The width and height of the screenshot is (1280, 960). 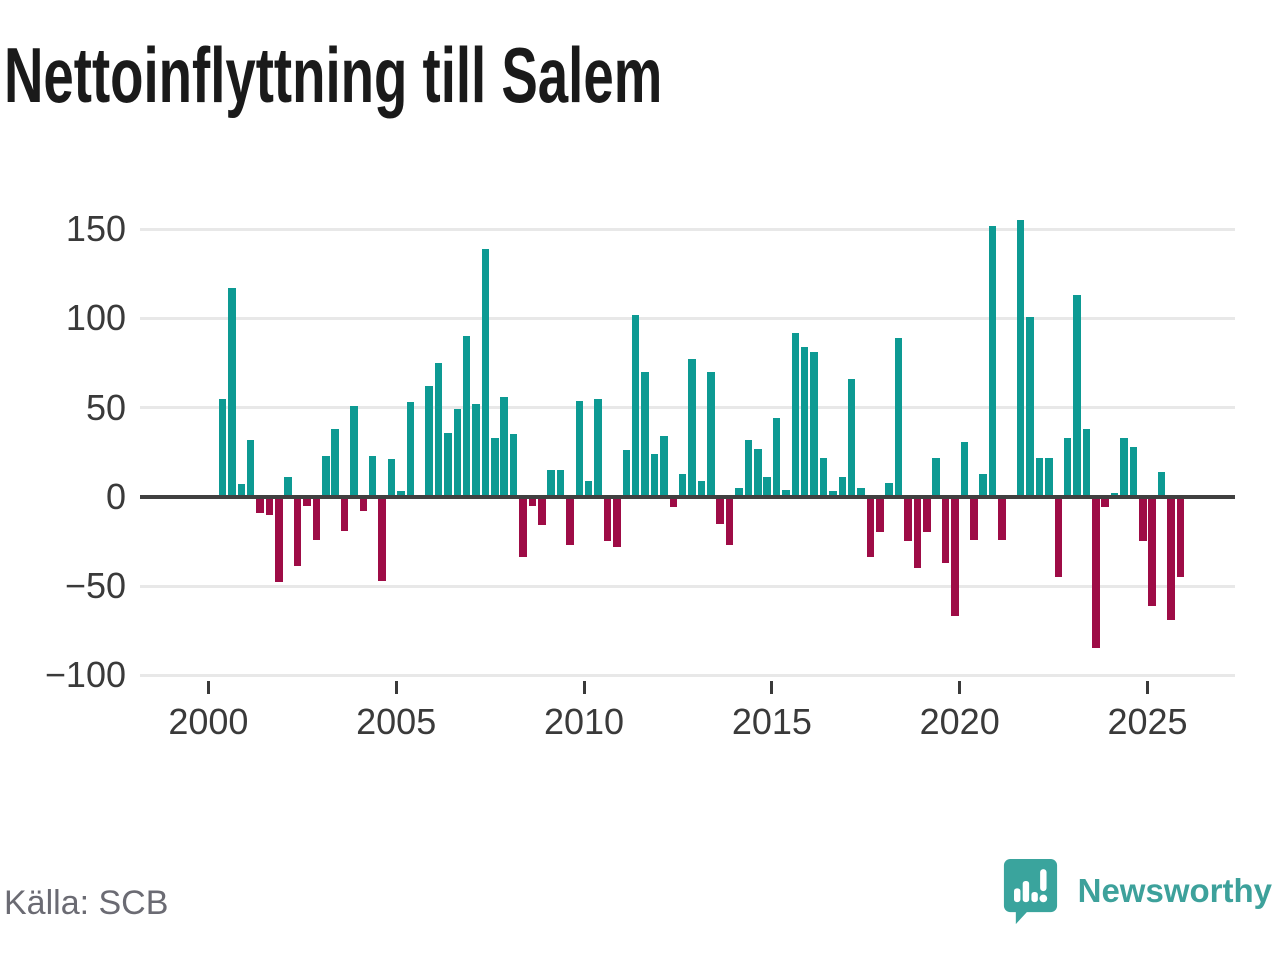 What do you see at coordinates (316, 518) in the screenshot?
I see `bar-2002Q4` at bounding box center [316, 518].